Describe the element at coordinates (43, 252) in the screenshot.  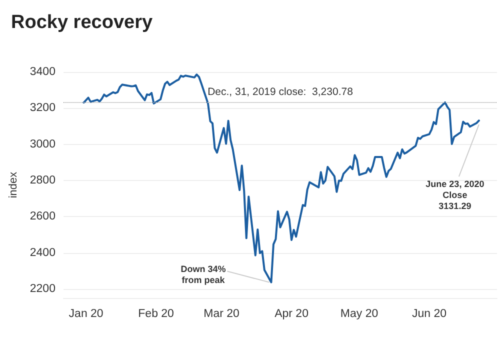
I see `y-tick-label: 2400` at that location.